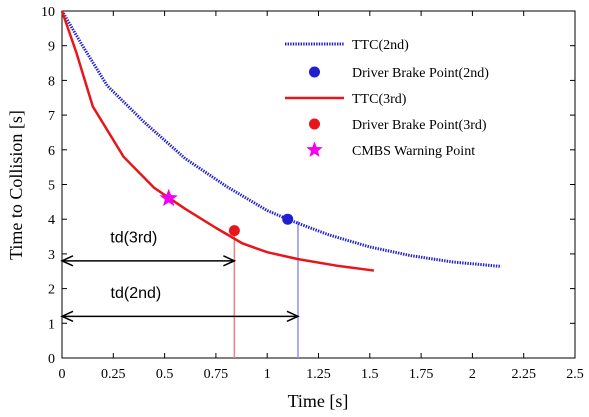 The height and width of the screenshot is (417, 589). I want to click on legend-label: Driver Brake Point(2nd), so click(420, 73).